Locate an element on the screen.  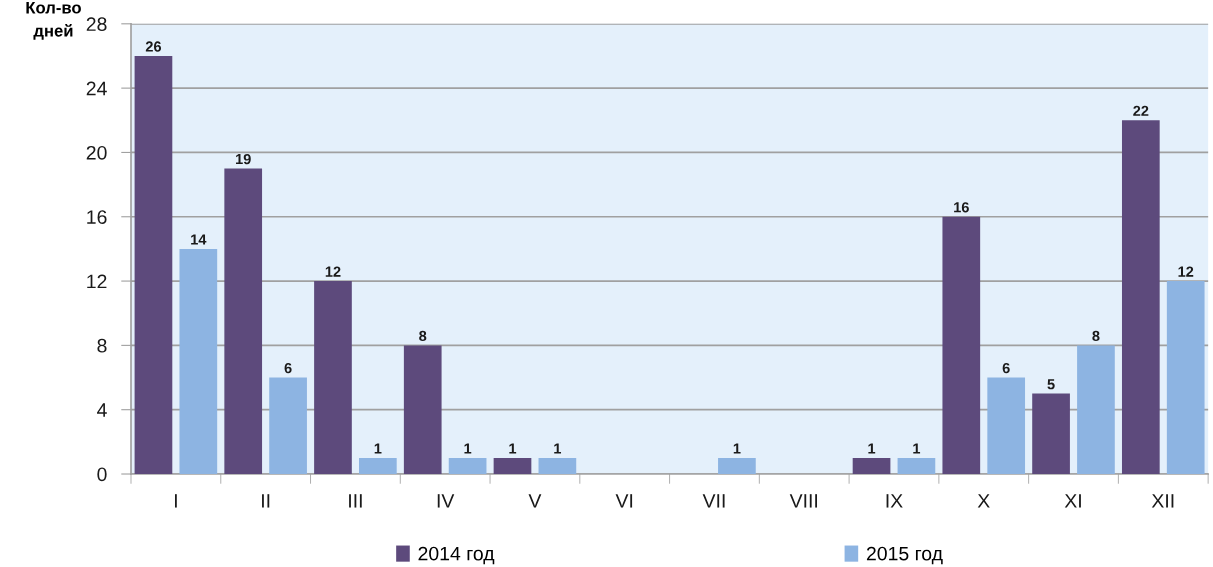
x-tick-label: VII is located at coordinates (713, 501).